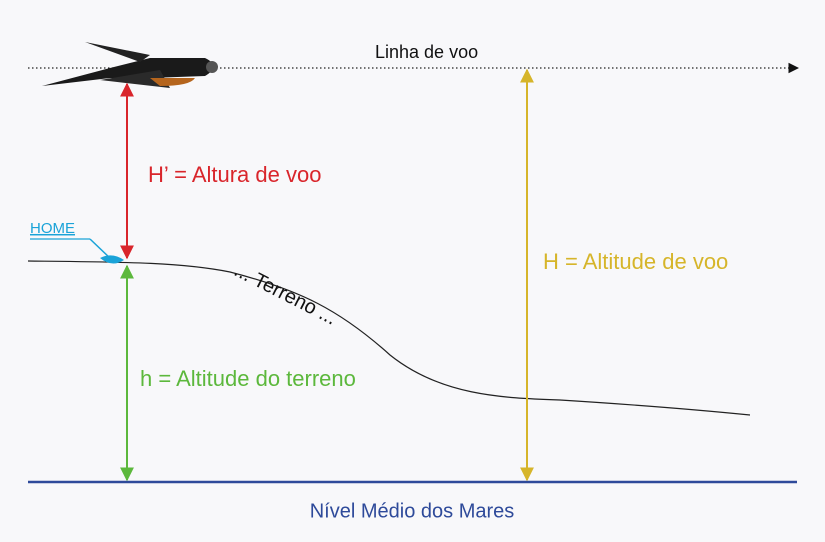 Image resolution: width=825 pixels, height=542 pixels. What do you see at coordinates (248, 378) in the screenshot?
I see `terrain-altitude-label: h = Altitude do terreno` at bounding box center [248, 378].